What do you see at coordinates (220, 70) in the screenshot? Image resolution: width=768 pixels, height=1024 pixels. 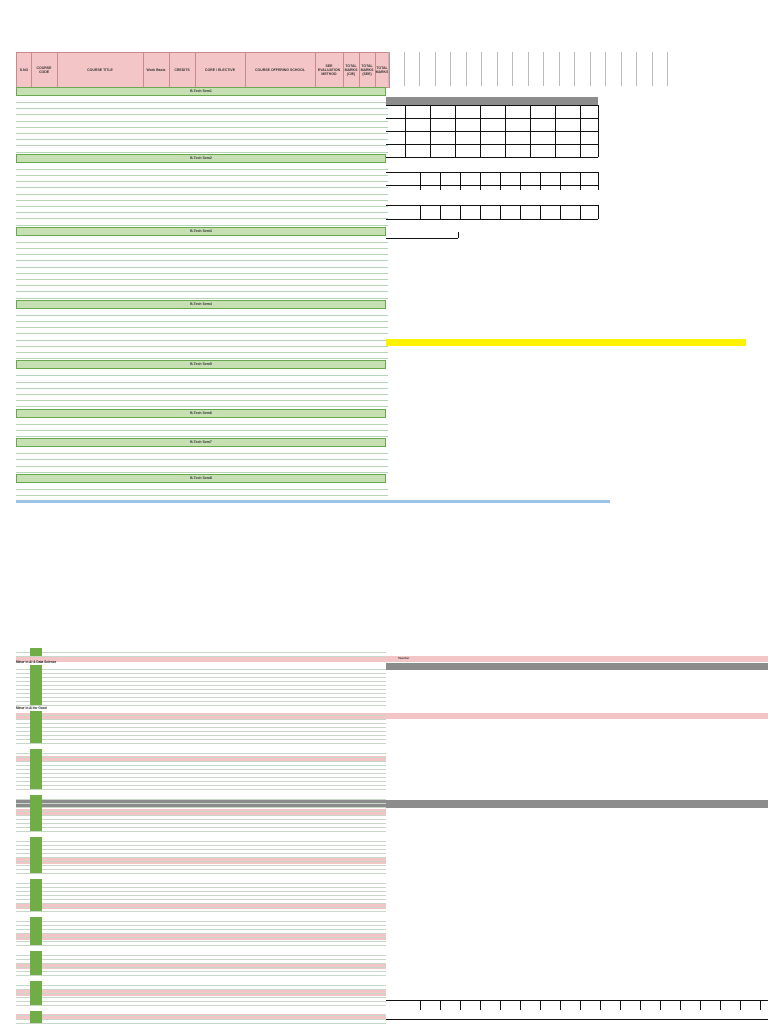 I see `col-header-type: CORE / ELECTIVE` at bounding box center [220, 70].